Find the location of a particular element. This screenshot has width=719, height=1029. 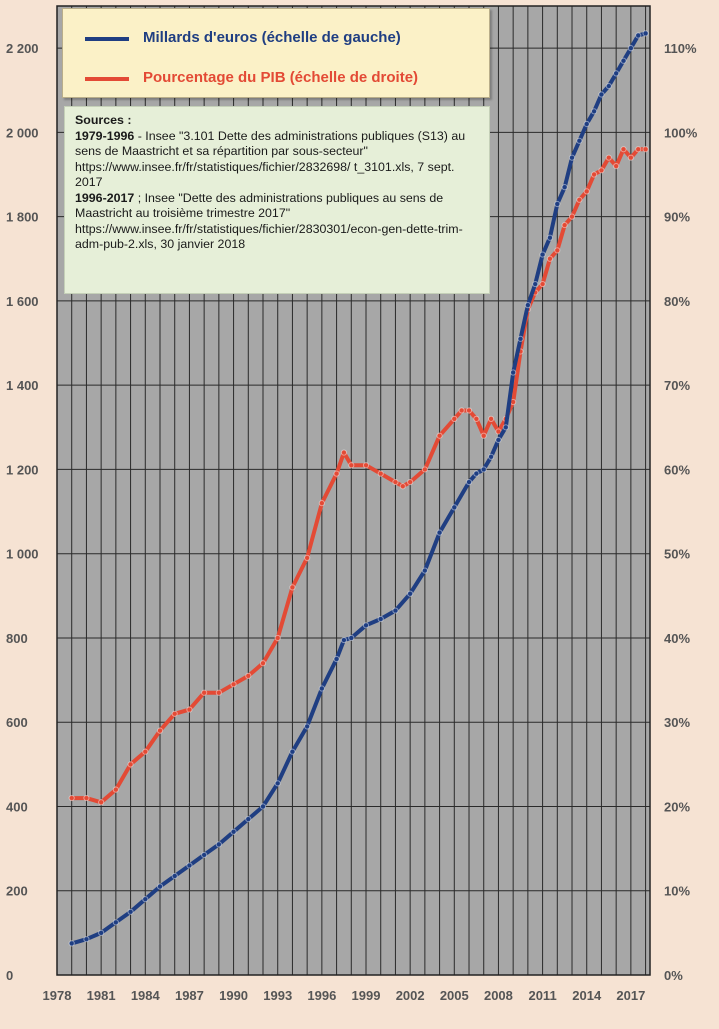

y-left-tick-label: 2 000 is located at coordinates (22, 132).